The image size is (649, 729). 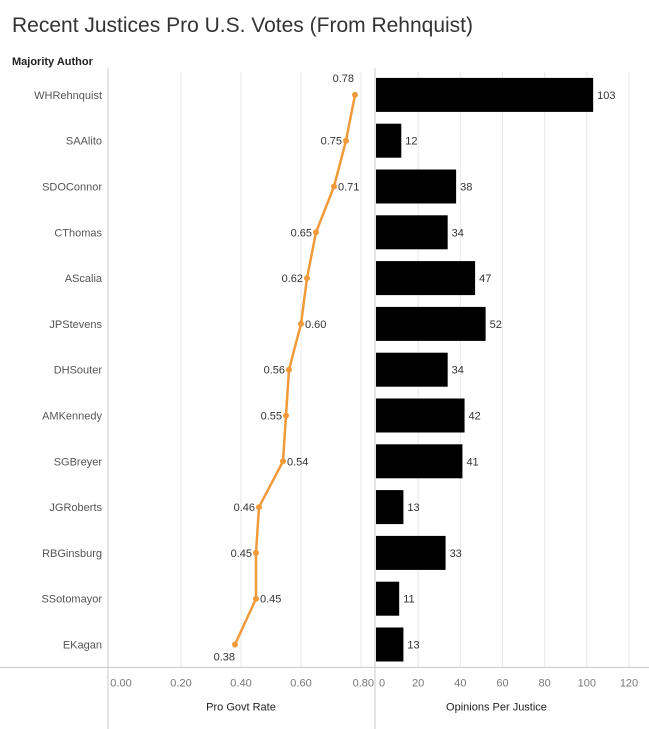 I want to click on bar-value-label: 52, so click(x=496, y=325).